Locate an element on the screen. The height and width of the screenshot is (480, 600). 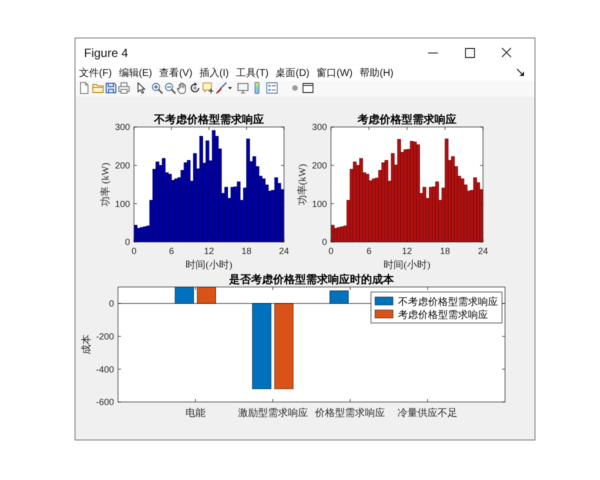
text: 插入(I) is located at coordinates (214, 73).